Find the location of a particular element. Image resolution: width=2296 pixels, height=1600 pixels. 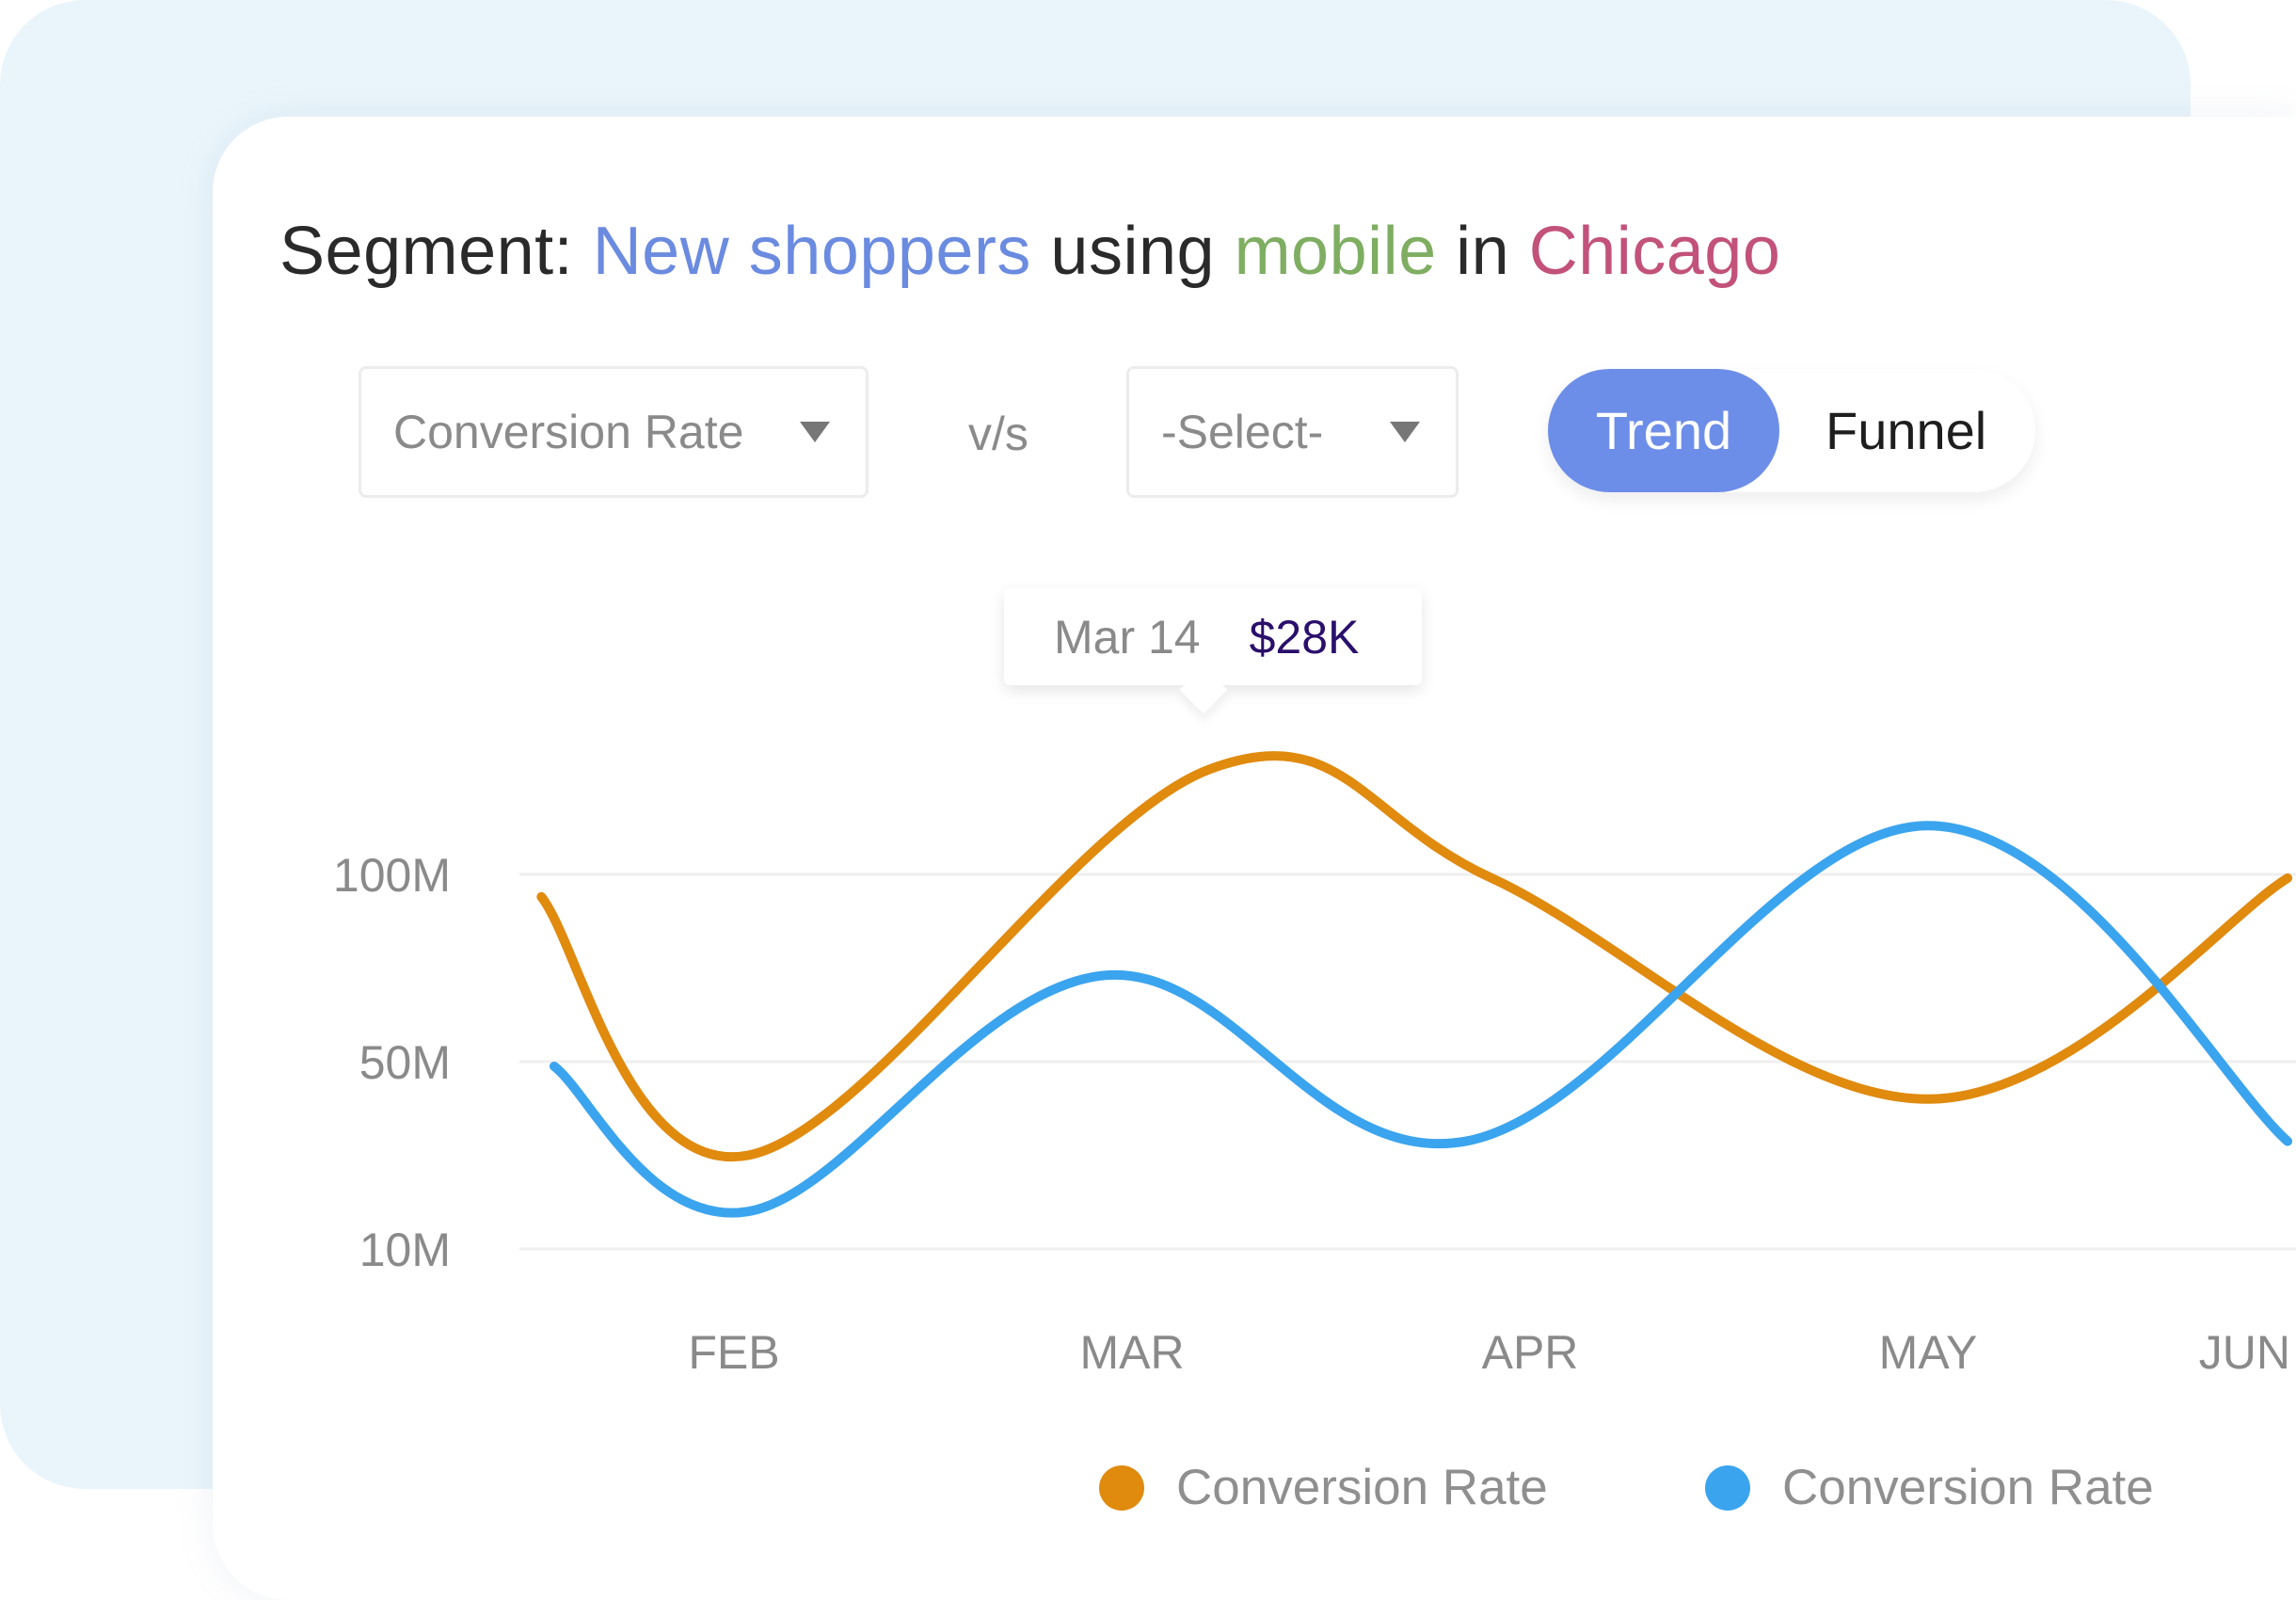

compare-dropdown-value: -Select- is located at coordinates (1242, 432).